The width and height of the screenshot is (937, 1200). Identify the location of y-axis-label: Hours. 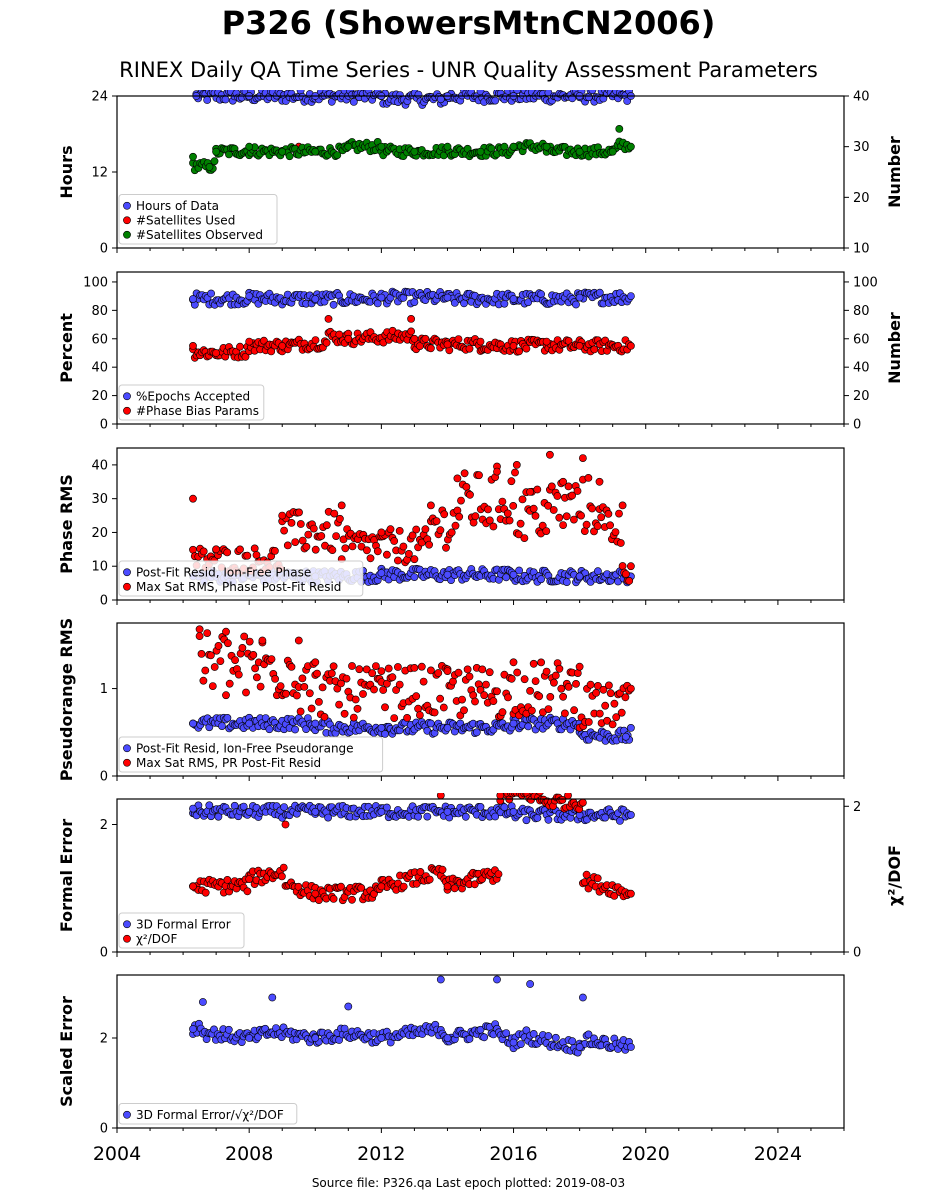
(66, 171).